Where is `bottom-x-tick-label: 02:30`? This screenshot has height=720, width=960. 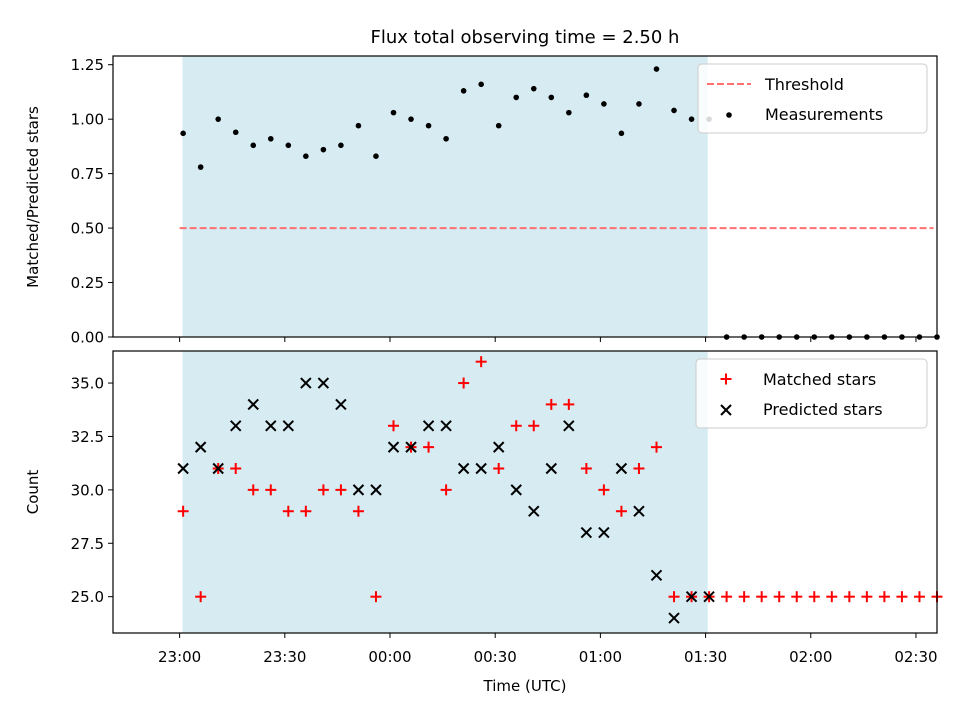 bottom-x-tick-label: 02:30 is located at coordinates (915, 657).